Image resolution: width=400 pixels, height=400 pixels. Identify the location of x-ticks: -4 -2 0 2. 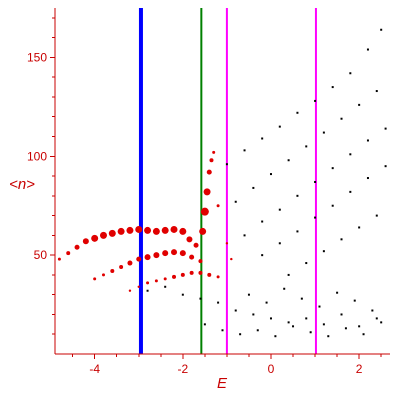
(227, 365).